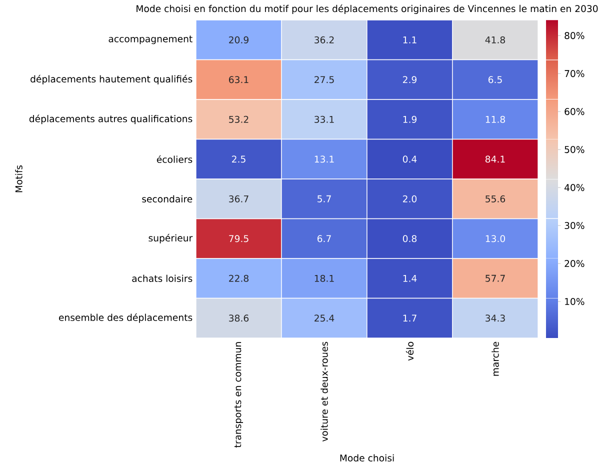 This screenshot has width=605, height=463. Describe the element at coordinates (170, 239) in the screenshot. I see `y-tick-label: supérieur` at that location.